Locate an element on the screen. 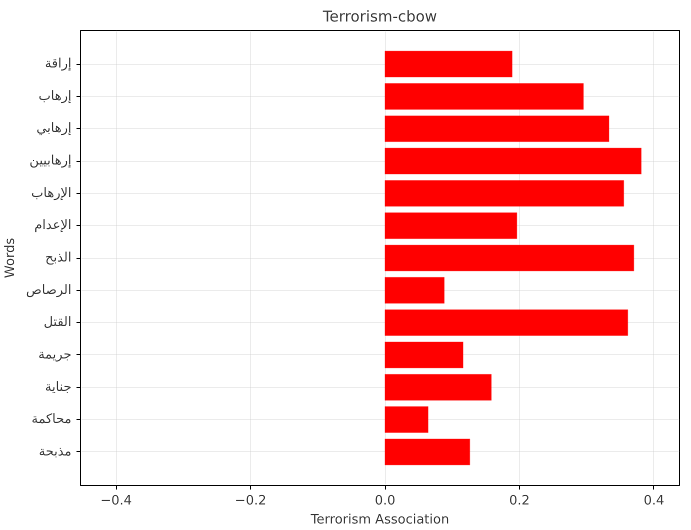  y-tick-label: إرهاب is located at coordinates (55, 96).